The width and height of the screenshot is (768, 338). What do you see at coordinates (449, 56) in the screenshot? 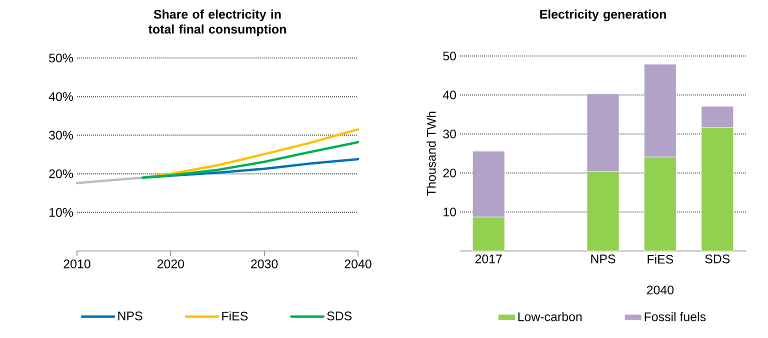
I see `y-tick-label: 50` at bounding box center [449, 56].